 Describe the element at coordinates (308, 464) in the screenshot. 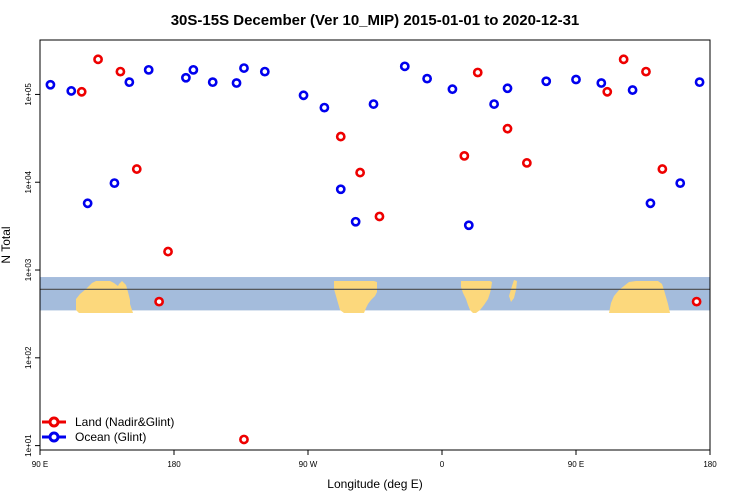

I see `x-tick-label: 90 W` at that location.